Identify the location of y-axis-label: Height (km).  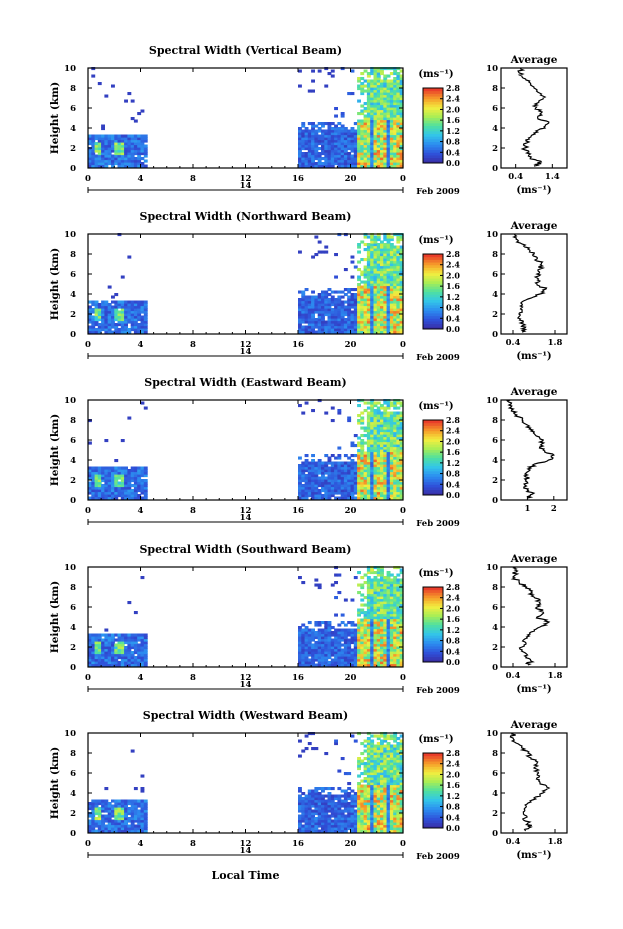
(55, 284).